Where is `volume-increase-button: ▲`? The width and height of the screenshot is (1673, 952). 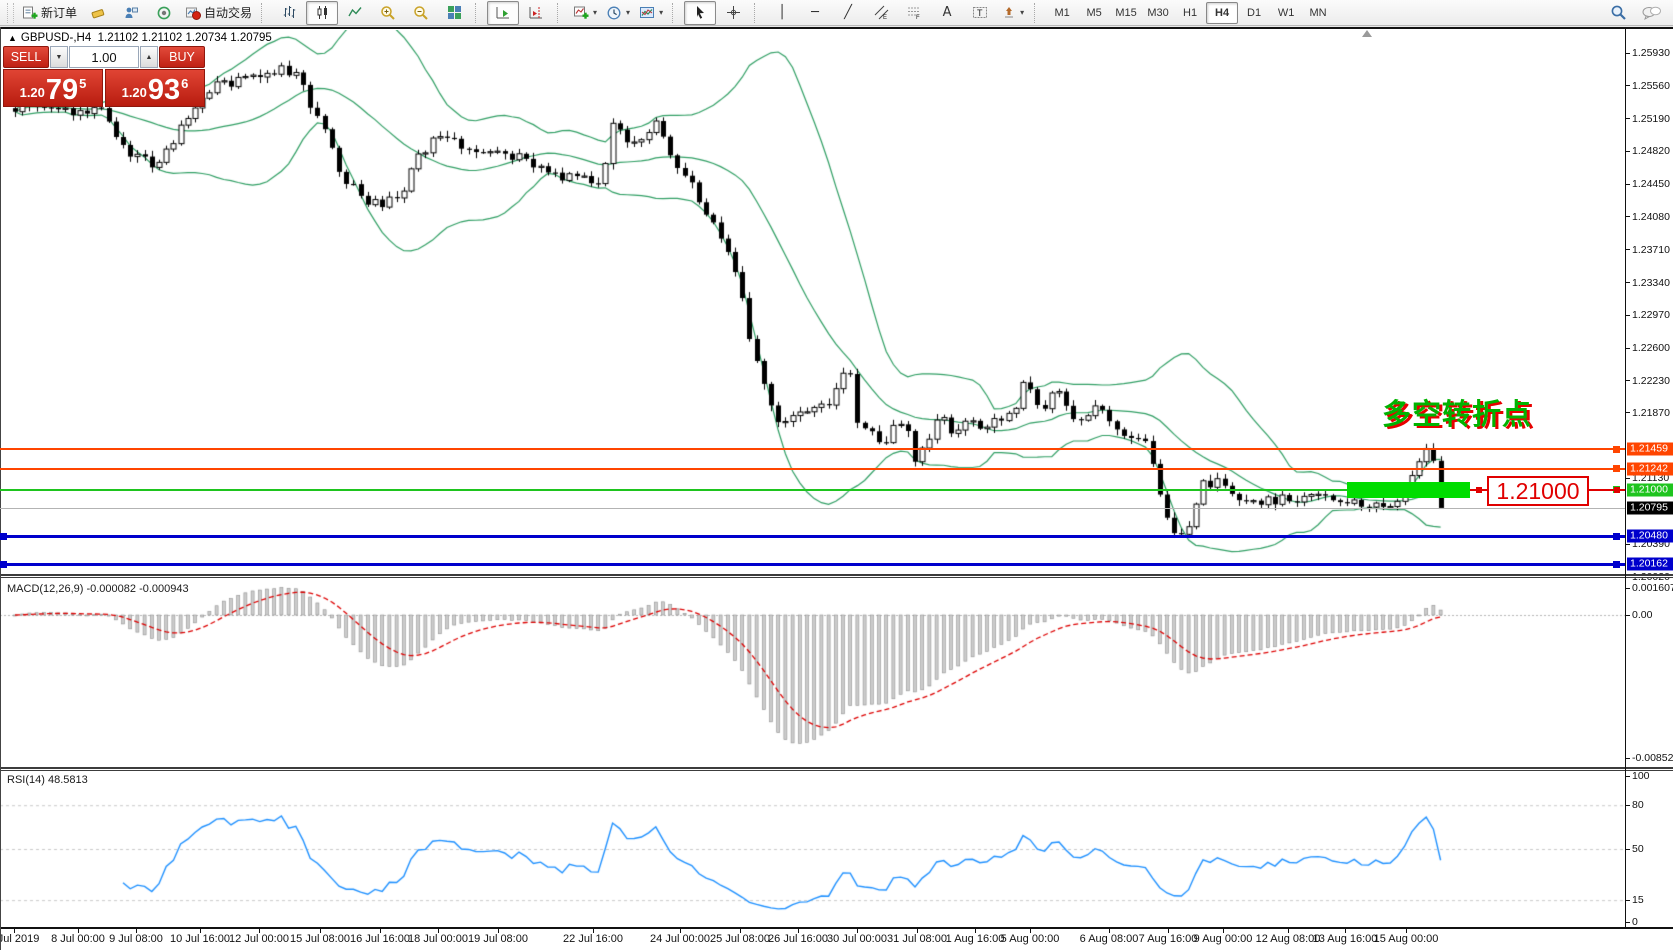
volume-increase-button: ▲ is located at coordinates (149, 57).